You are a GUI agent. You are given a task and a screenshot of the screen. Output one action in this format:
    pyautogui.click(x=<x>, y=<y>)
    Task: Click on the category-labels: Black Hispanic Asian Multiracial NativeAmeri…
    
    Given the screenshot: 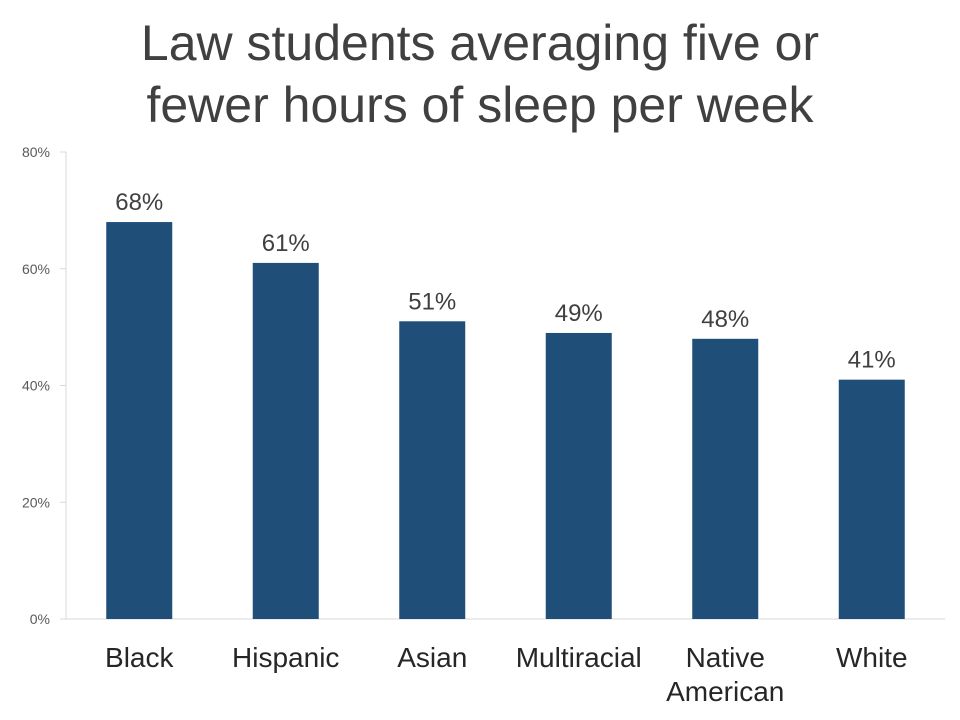 What is the action you would take?
    pyautogui.click(x=506, y=674)
    